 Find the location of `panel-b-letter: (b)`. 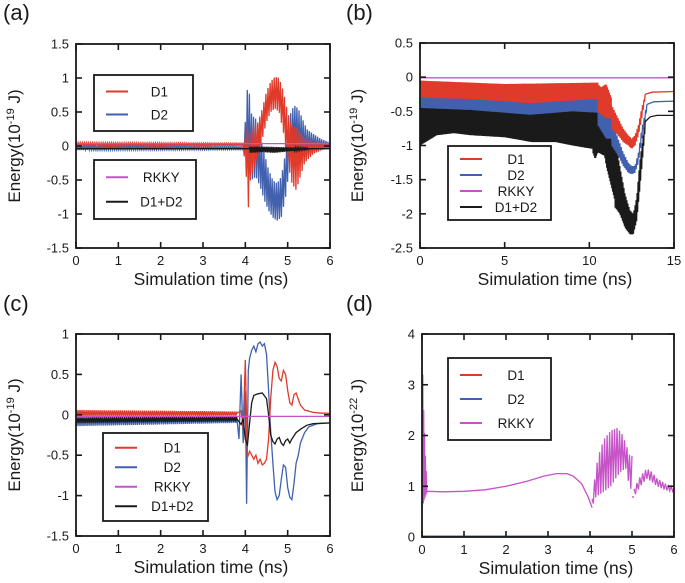

panel-b-letter: (b) is located at coordinates (359, 12).